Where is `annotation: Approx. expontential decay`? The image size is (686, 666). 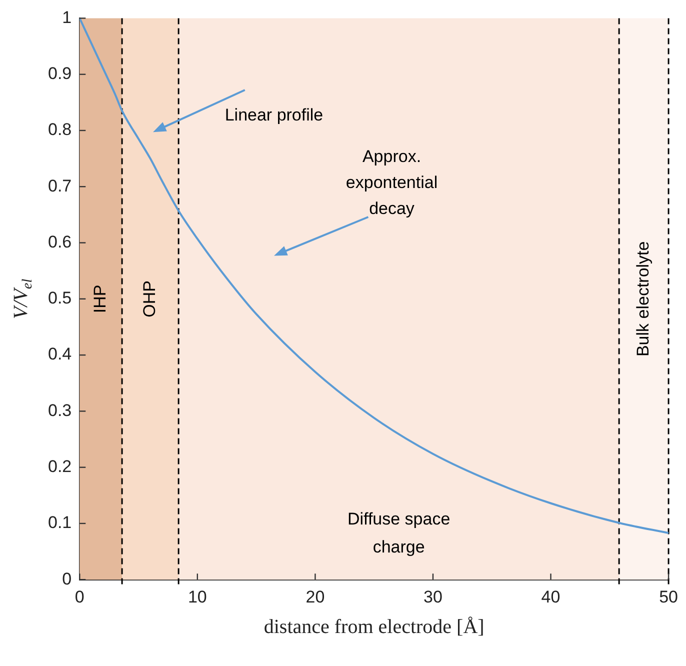
annotation: Approx. expontential decay is located at coordinates (392, 182).